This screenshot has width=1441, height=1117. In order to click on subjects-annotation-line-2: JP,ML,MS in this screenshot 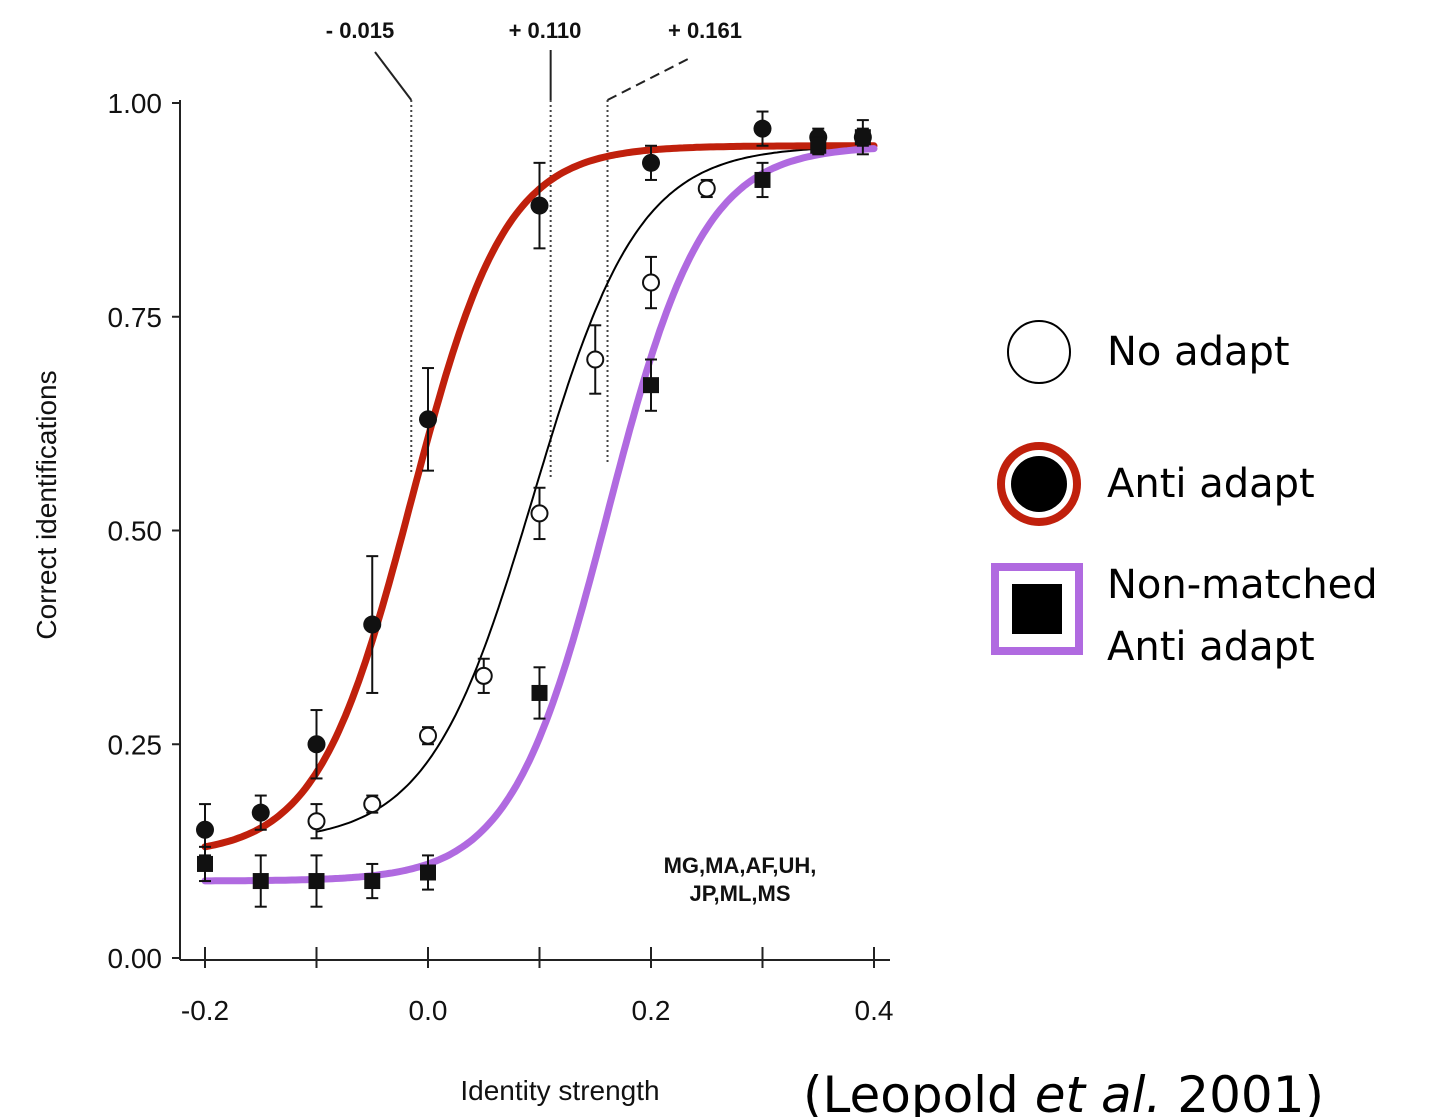, I will do `click(739, 893)`.